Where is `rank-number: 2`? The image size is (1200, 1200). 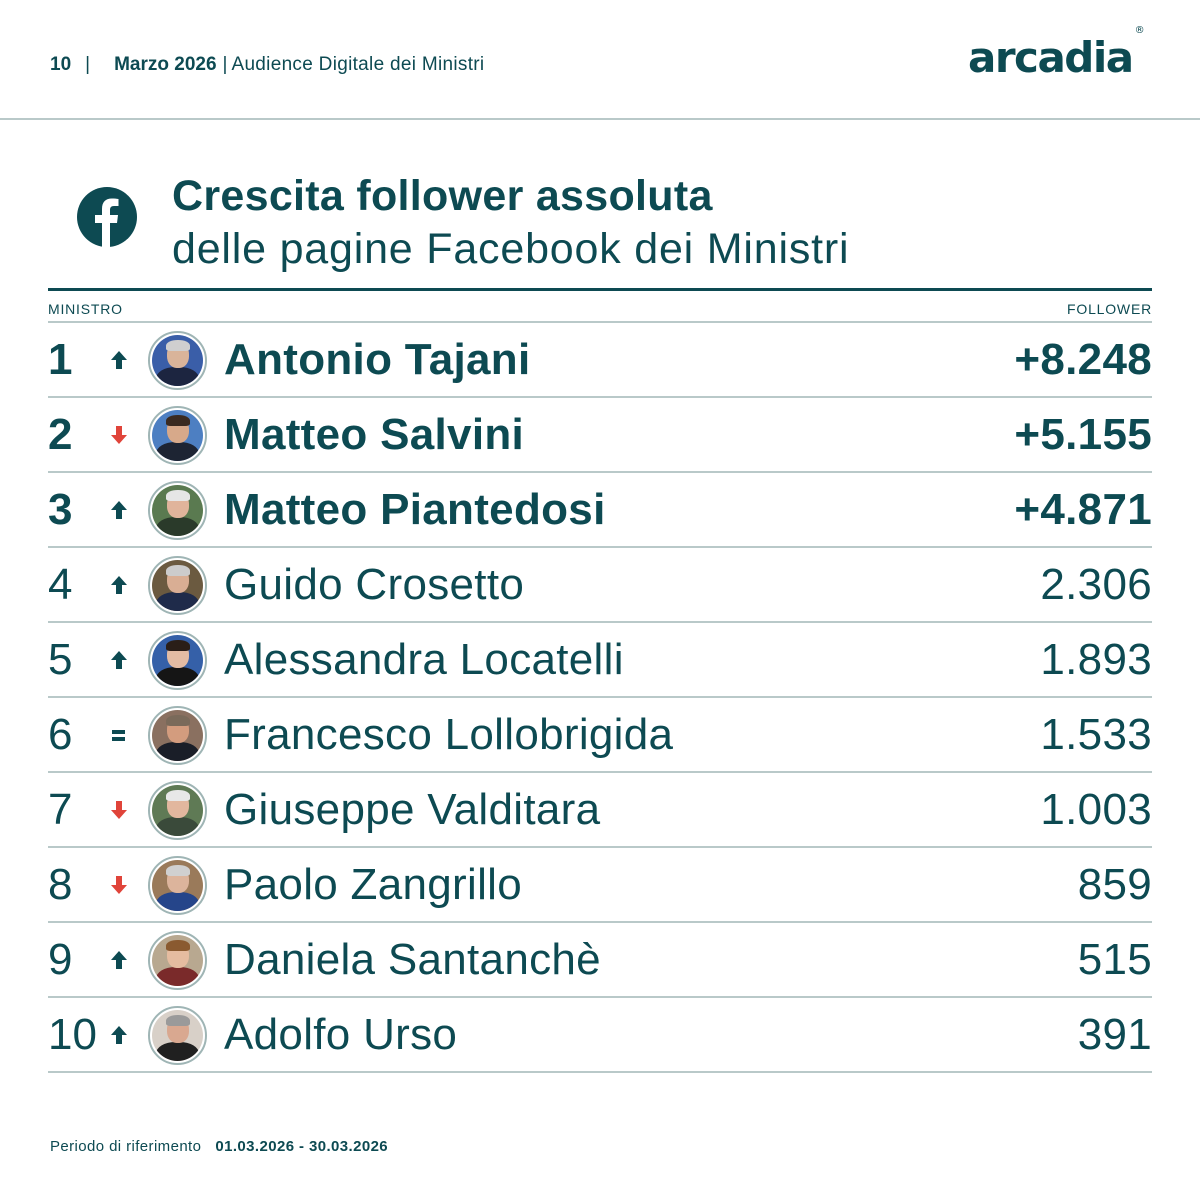
rank-number: 2 is located at coordinates (60, 434).